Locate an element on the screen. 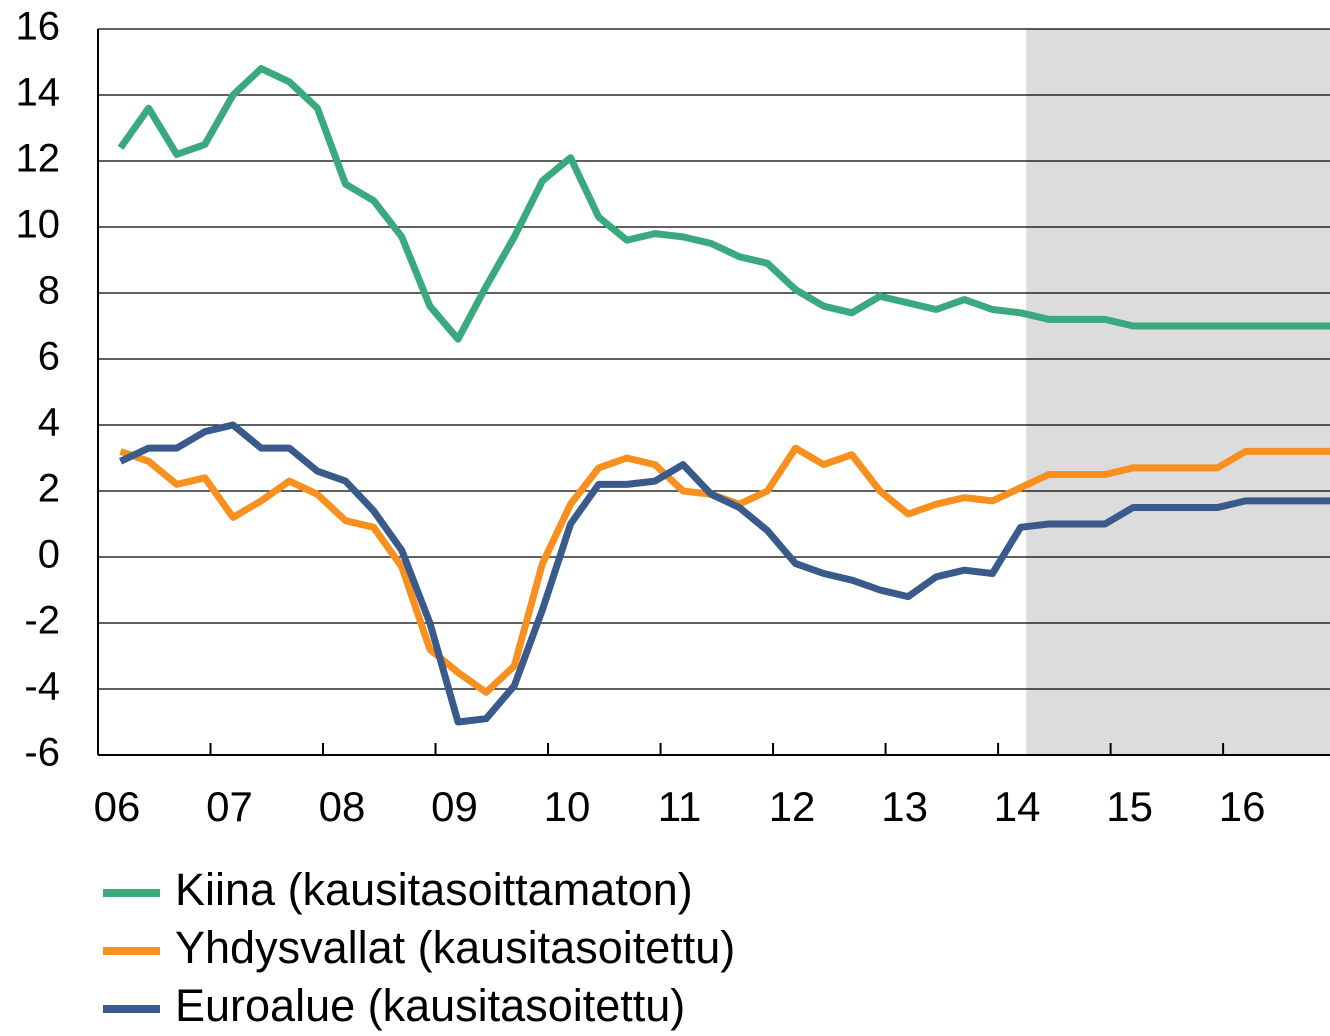 This screenshot has height=1036, width=1330. y-tick-label: 4 is located at coordinates (49, 423).